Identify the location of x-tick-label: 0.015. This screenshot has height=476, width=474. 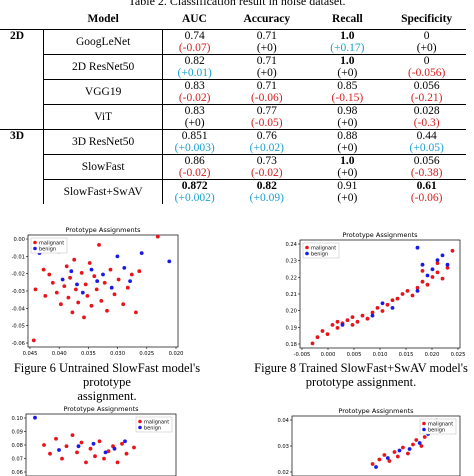
(406, 355).